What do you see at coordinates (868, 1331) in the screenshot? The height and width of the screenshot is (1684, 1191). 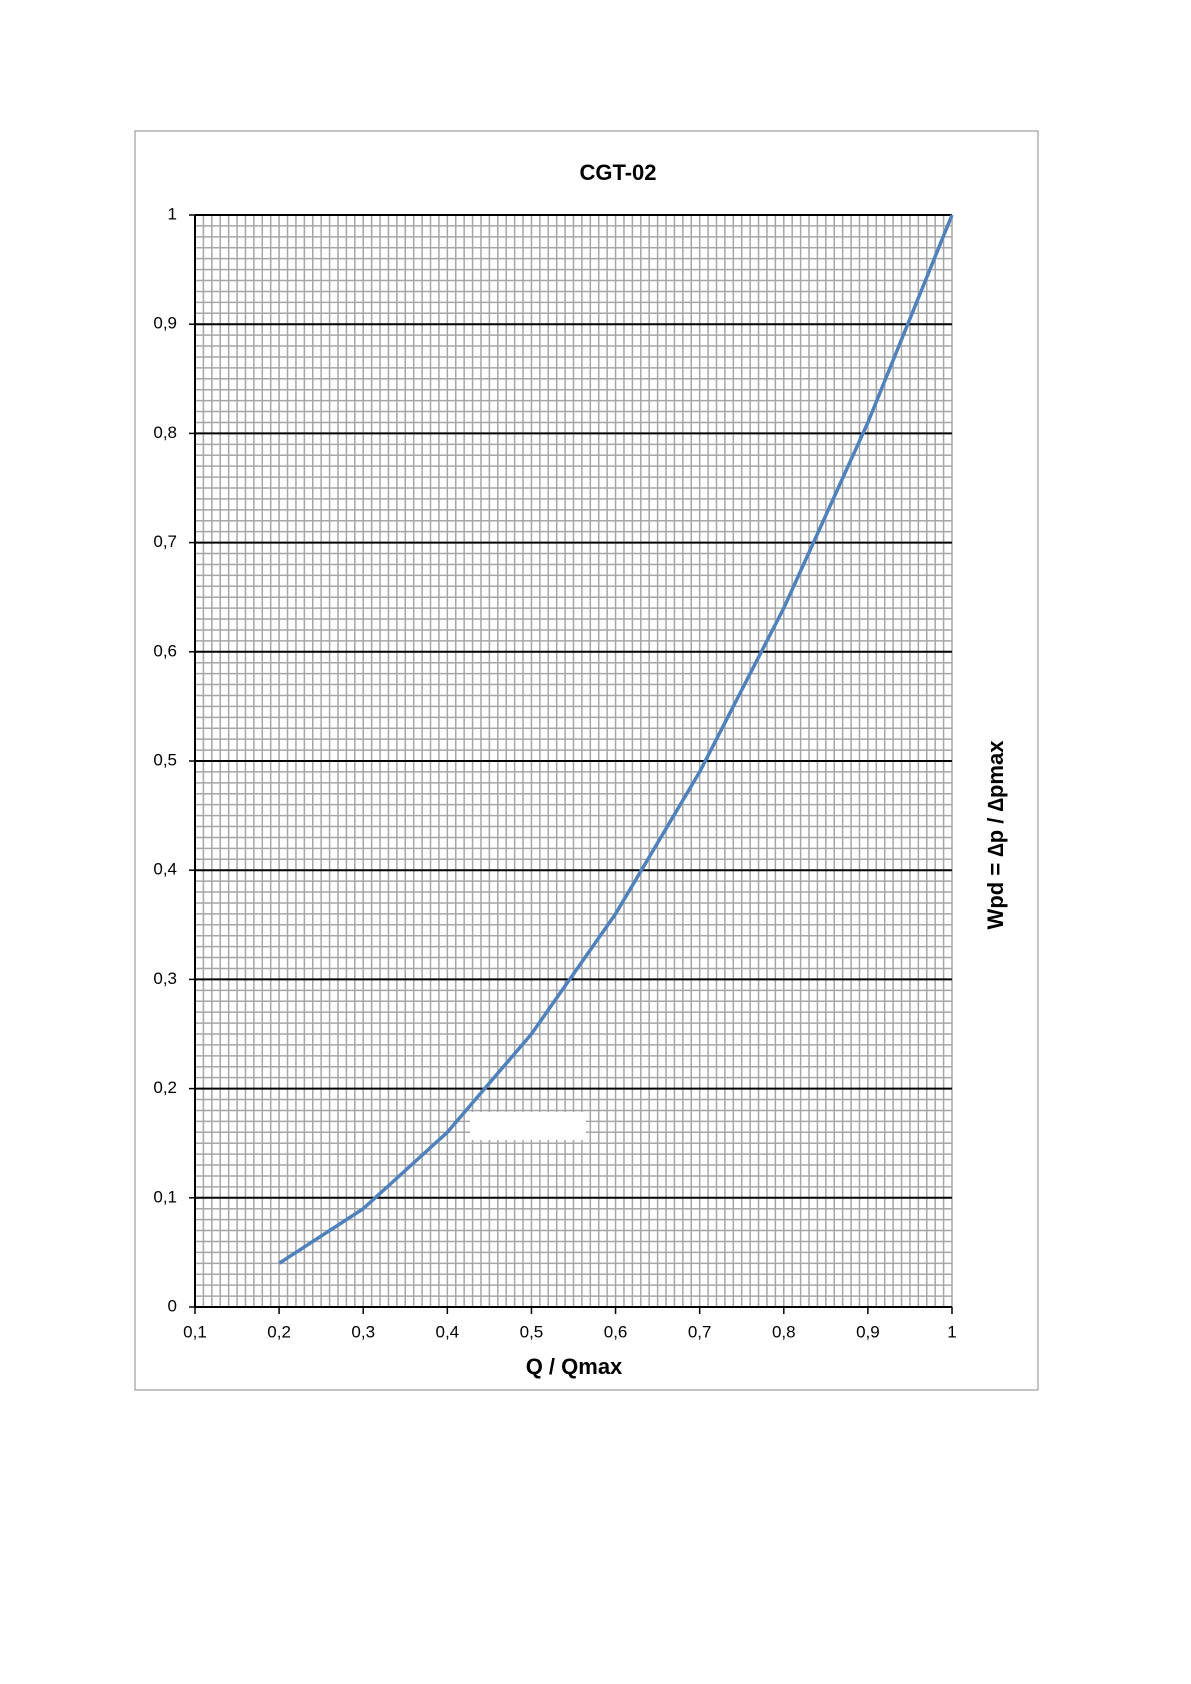 I see `x-tick-label: 0,9` at bounding box center [868, 1331].